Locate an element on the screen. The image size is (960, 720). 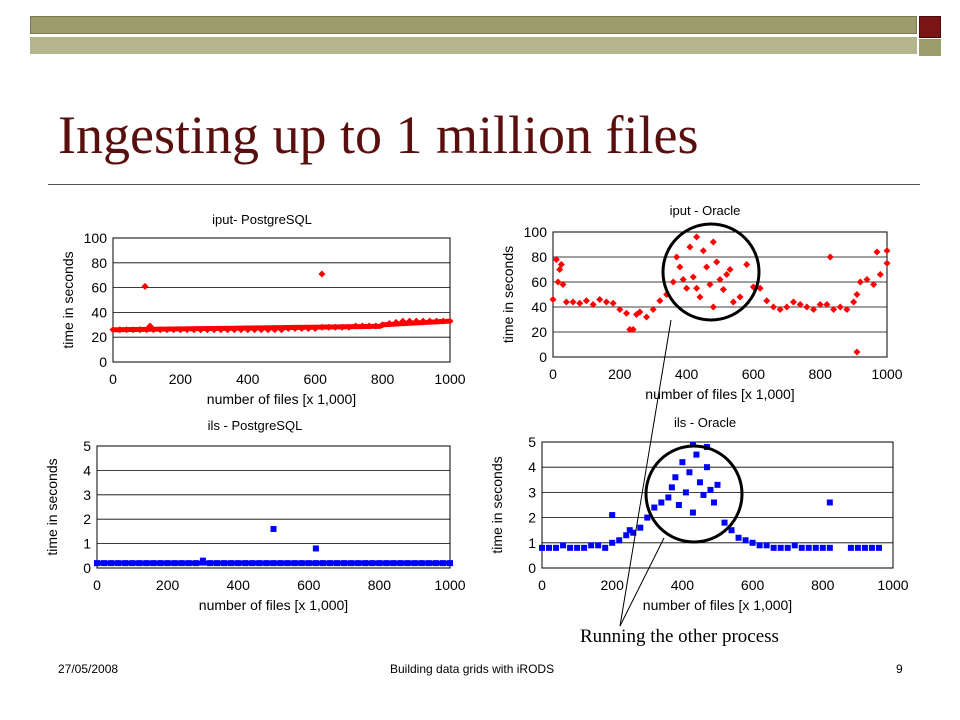
iput-oracle-xtick-label: 400 is located at coordinates (687, 374).